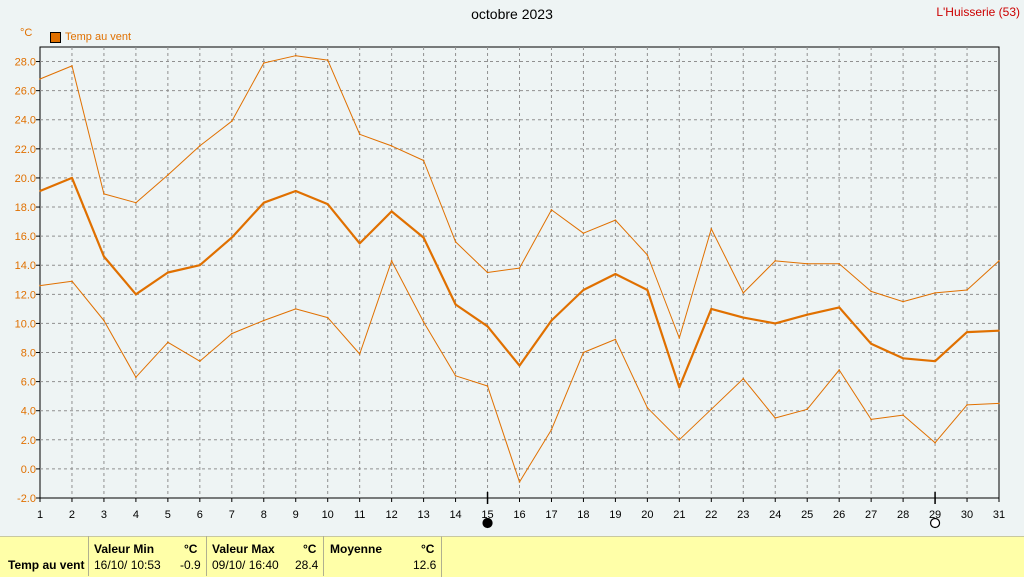 Image resolution: width=1024 pixels, height=577 pixels. What do you see at coordinates (967, 515) in the screenshot?
I see `x-tick-label: 30` at bounding box center [967, 515].